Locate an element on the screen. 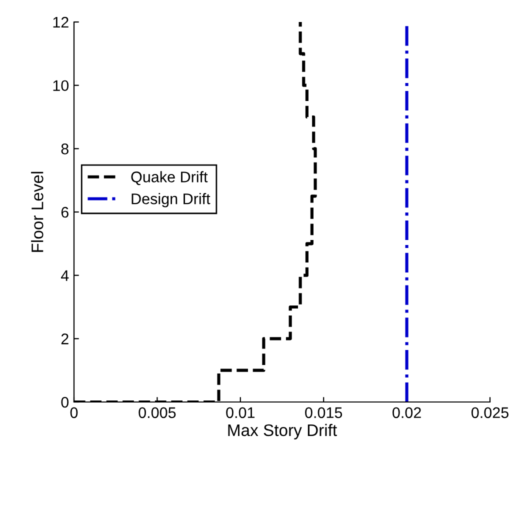 Image resolution: width=519 pixels, height=512 pixels. y-tick-label: 0 is located at coordinates (65, 402).